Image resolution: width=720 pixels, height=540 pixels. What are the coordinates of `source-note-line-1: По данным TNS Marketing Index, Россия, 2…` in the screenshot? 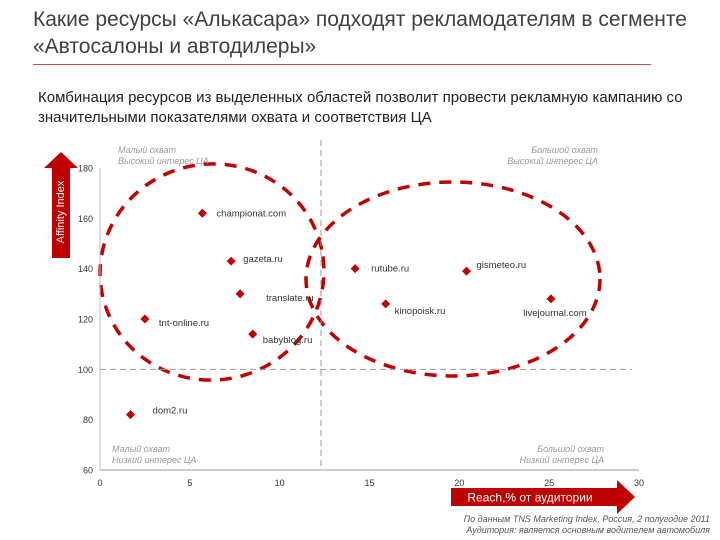 It's located at (586, 519).